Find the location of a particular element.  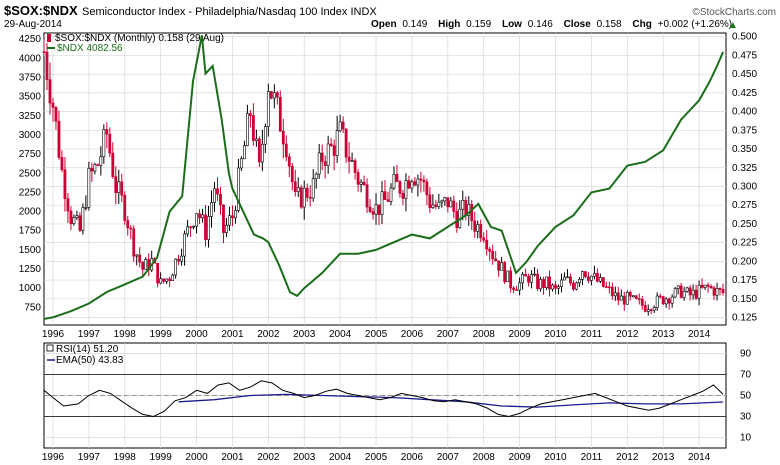

low-value: 0.146 is located at coordinates (540, 24).